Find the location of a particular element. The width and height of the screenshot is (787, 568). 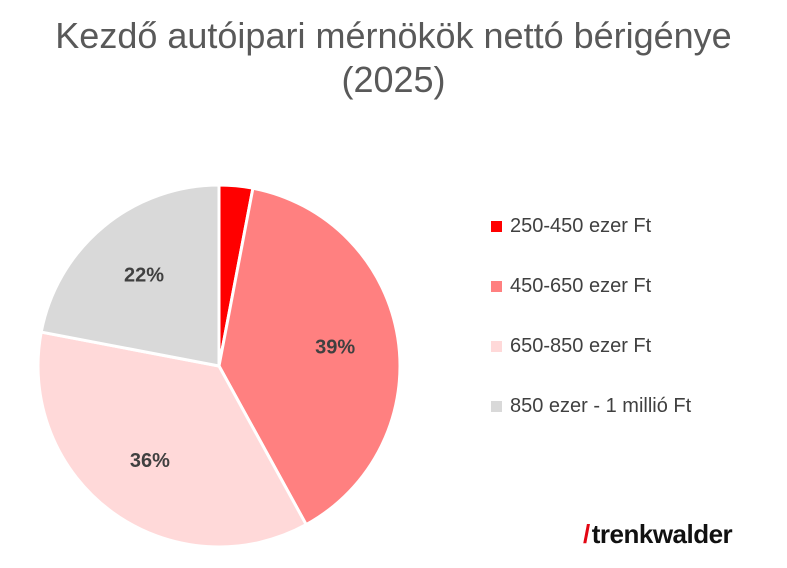

pie-slice-450-650-ezer-ft is located at coordinates (309, 356).